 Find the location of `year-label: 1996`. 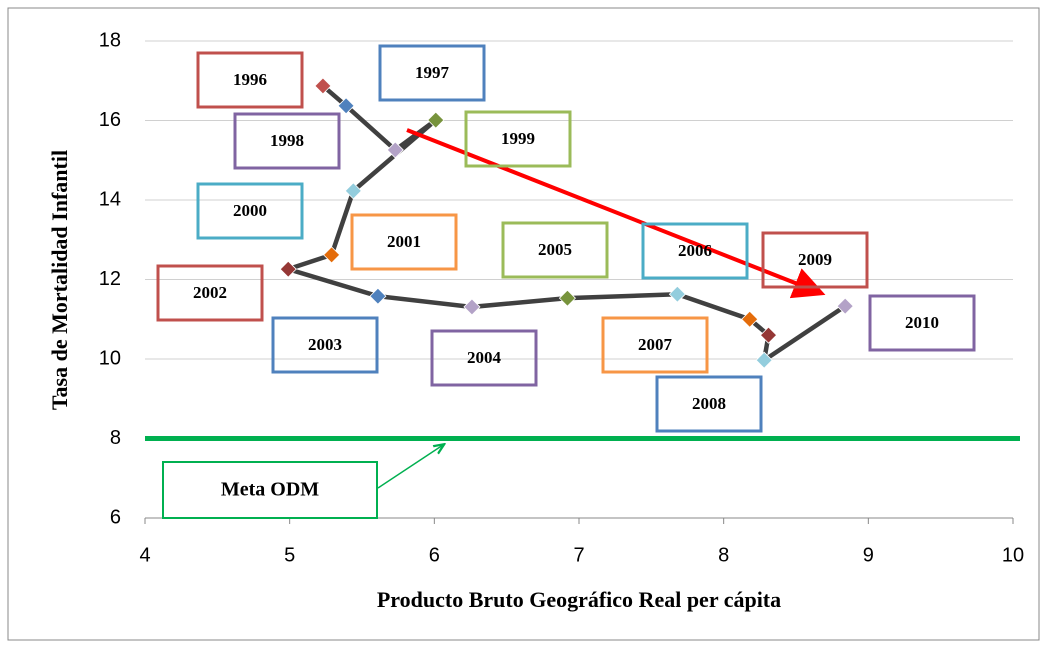

year-label: 1996 is located at coordinates (250, 79).